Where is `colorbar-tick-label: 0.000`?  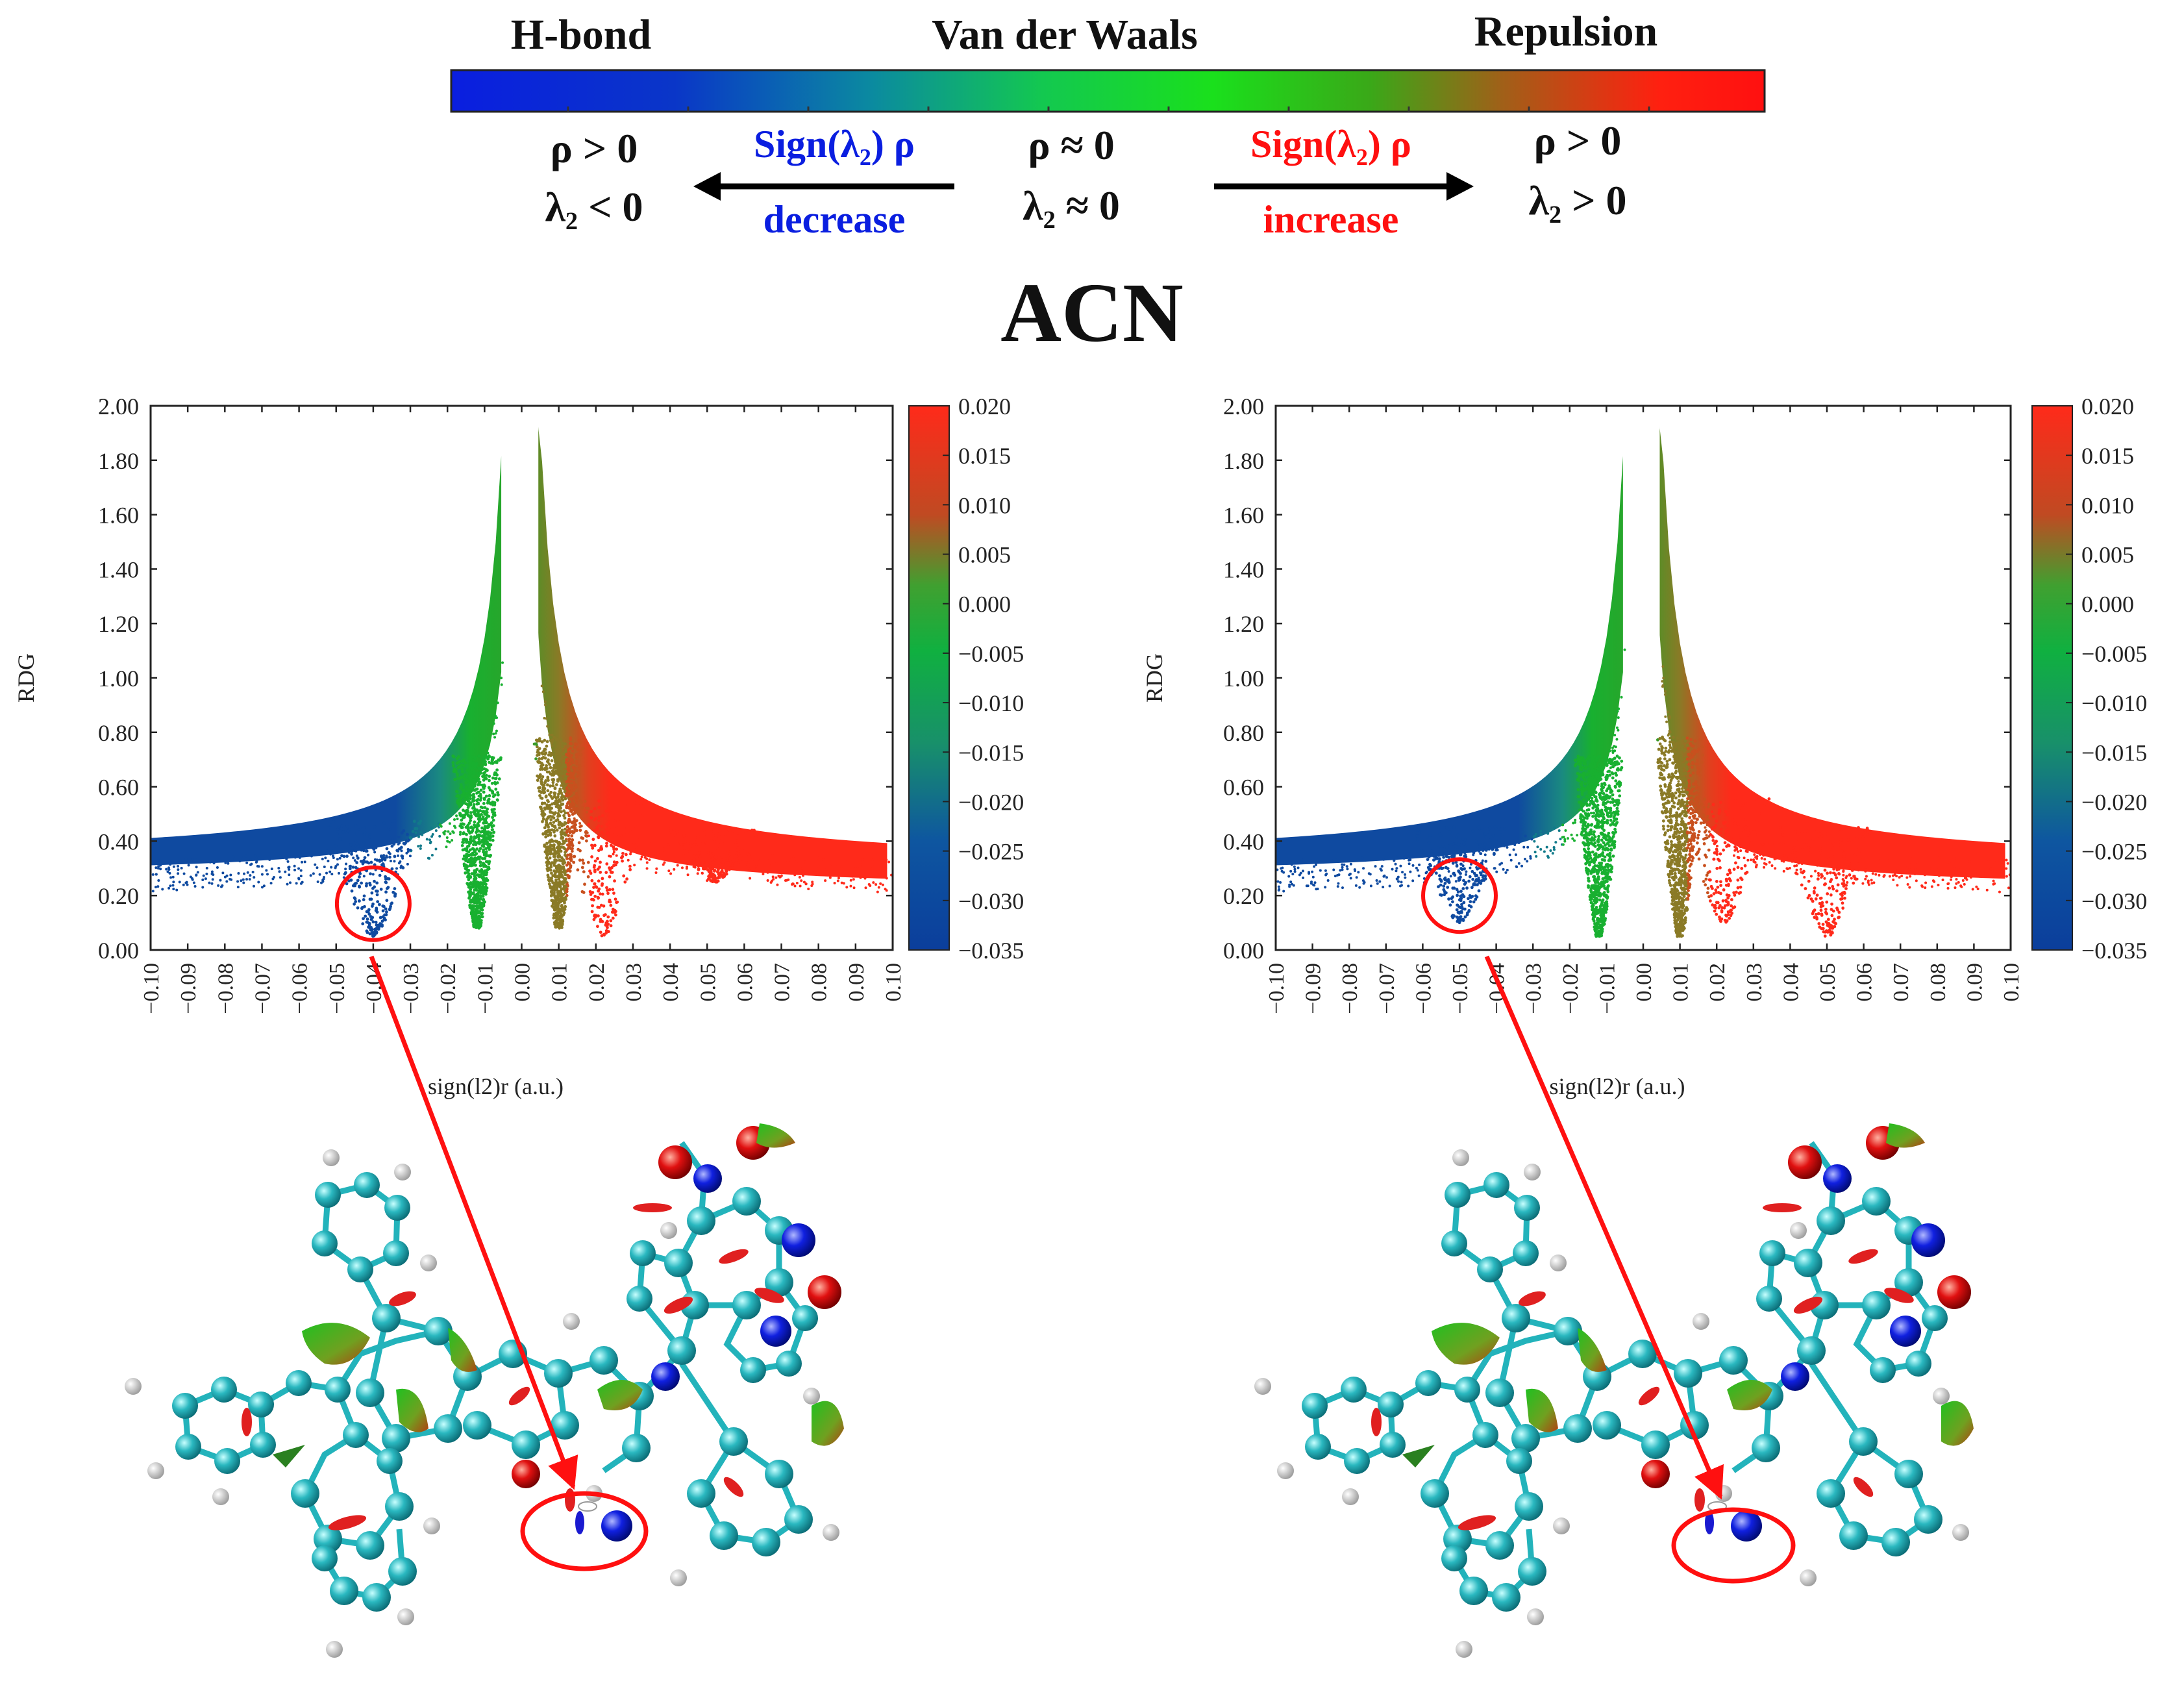 colorbar-tick-label: 0.000 is located at coordinates (984, 605).